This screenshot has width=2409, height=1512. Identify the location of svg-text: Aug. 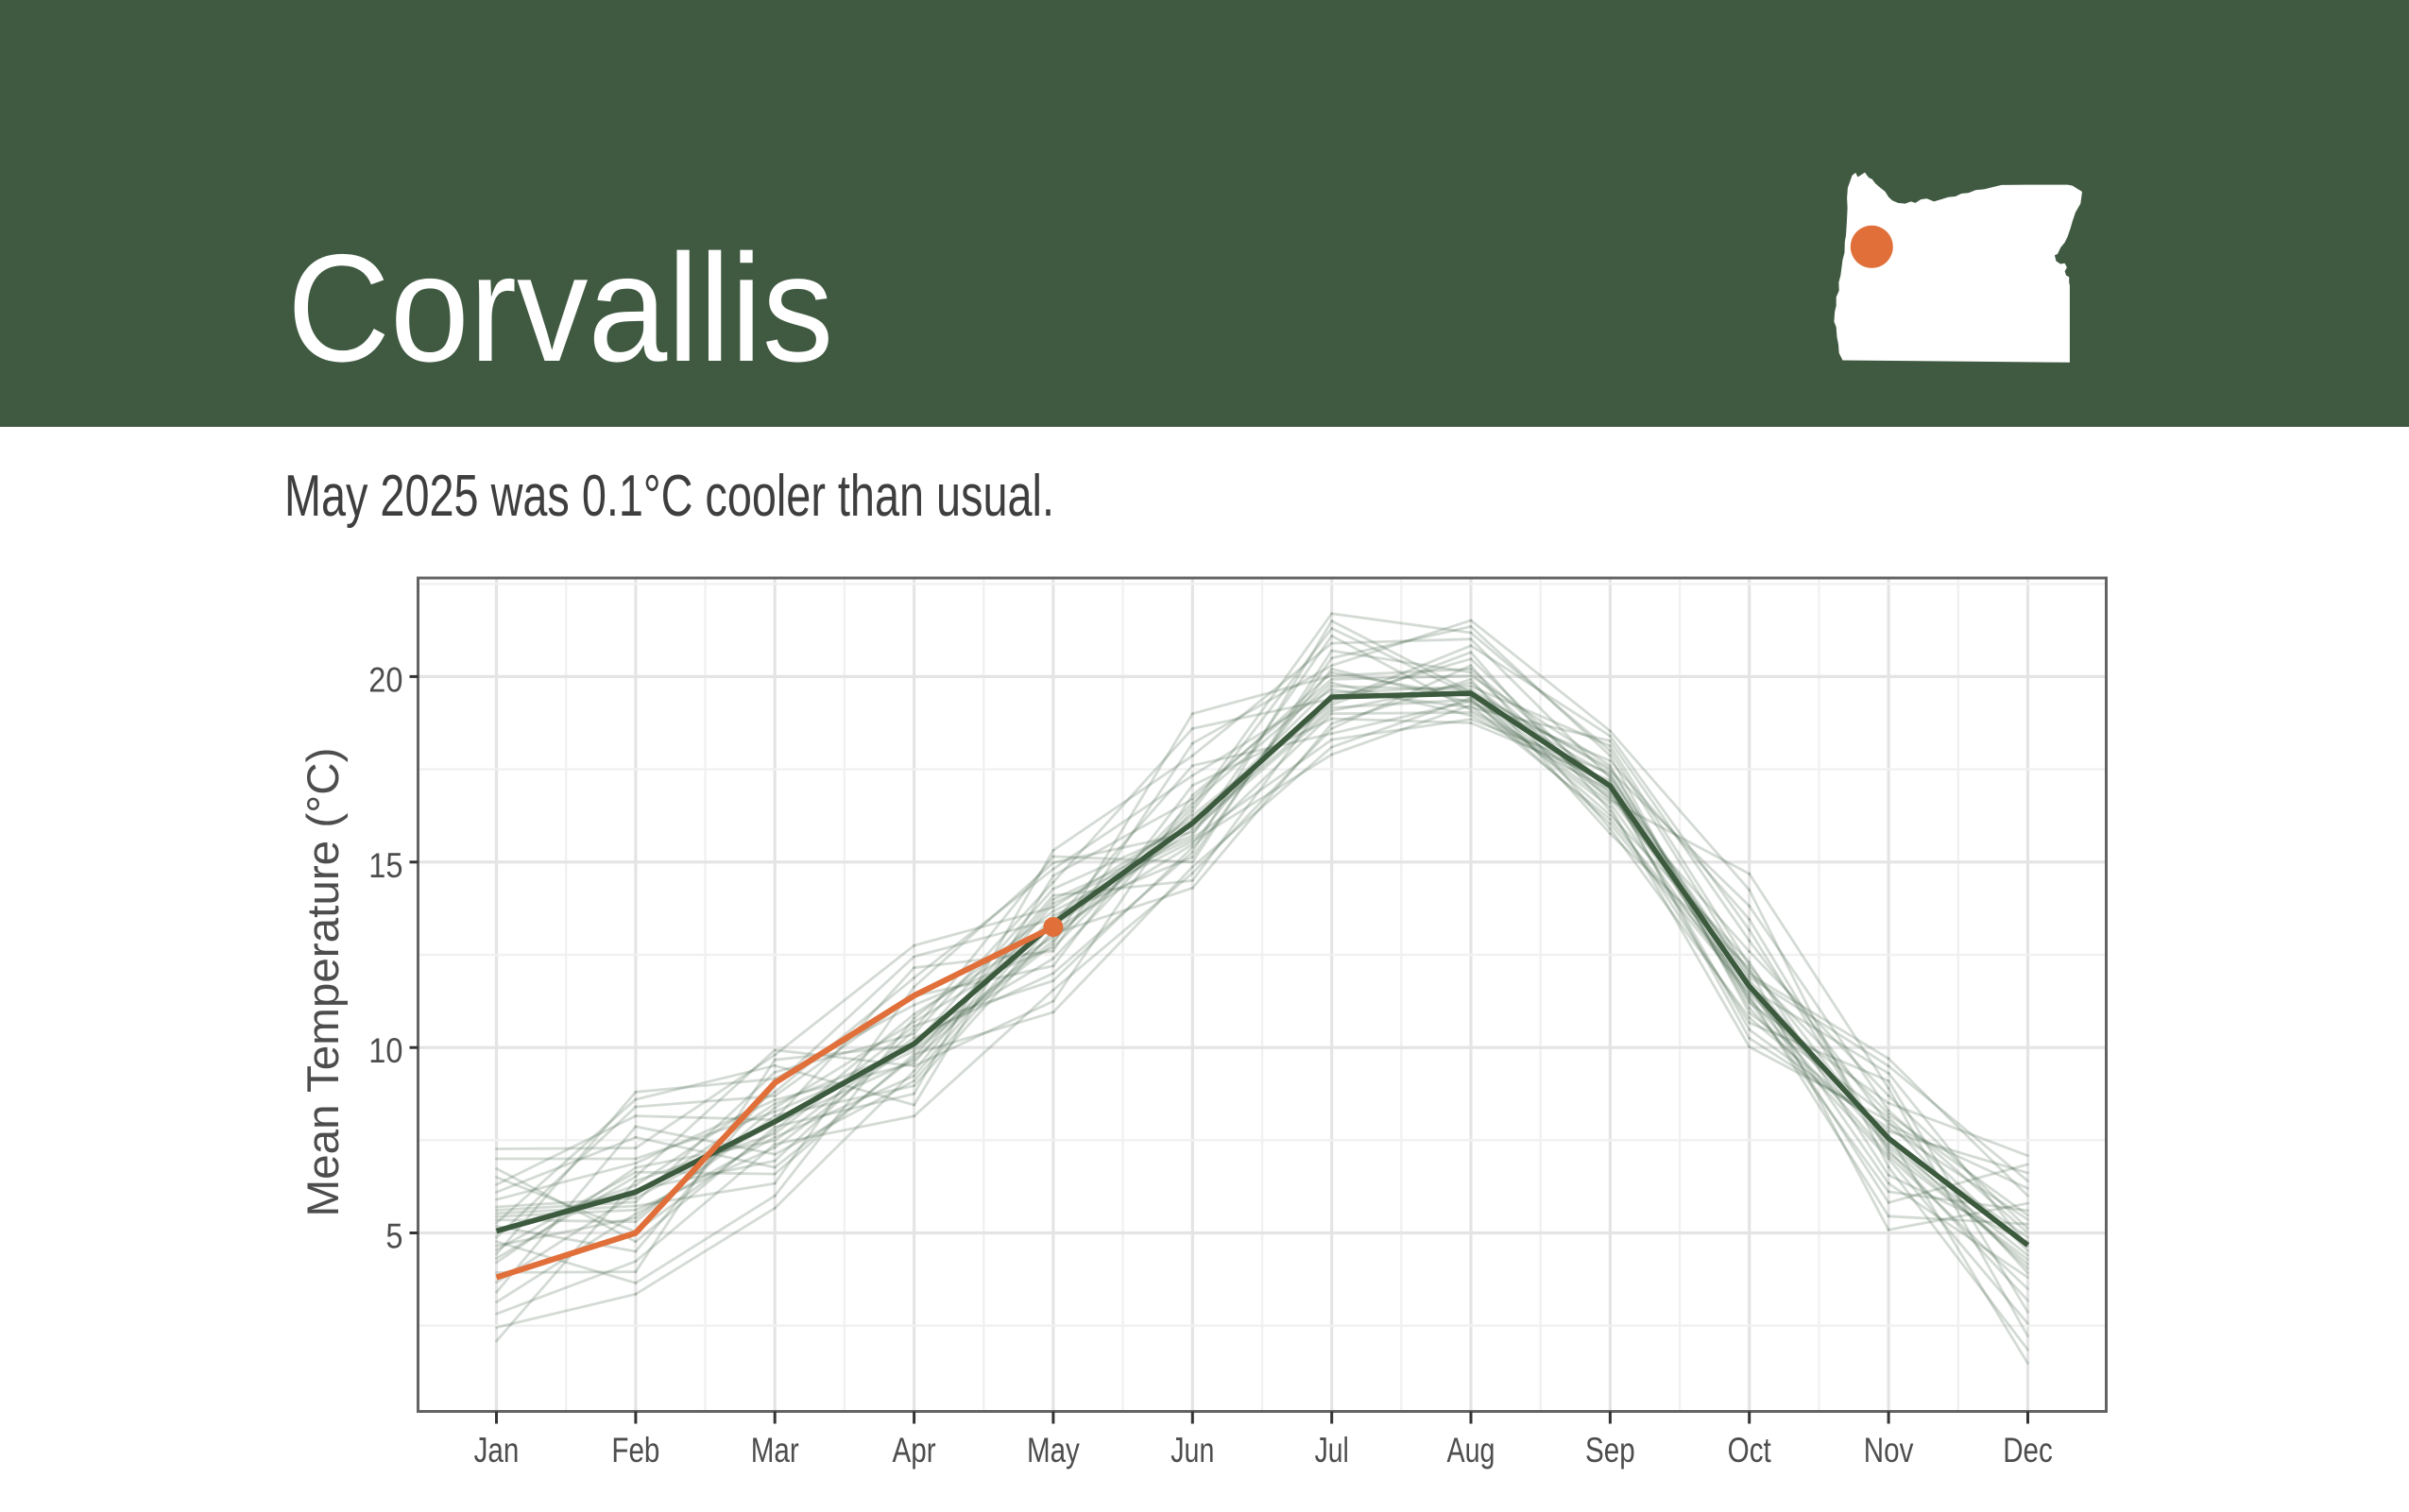
(1471, 1450).